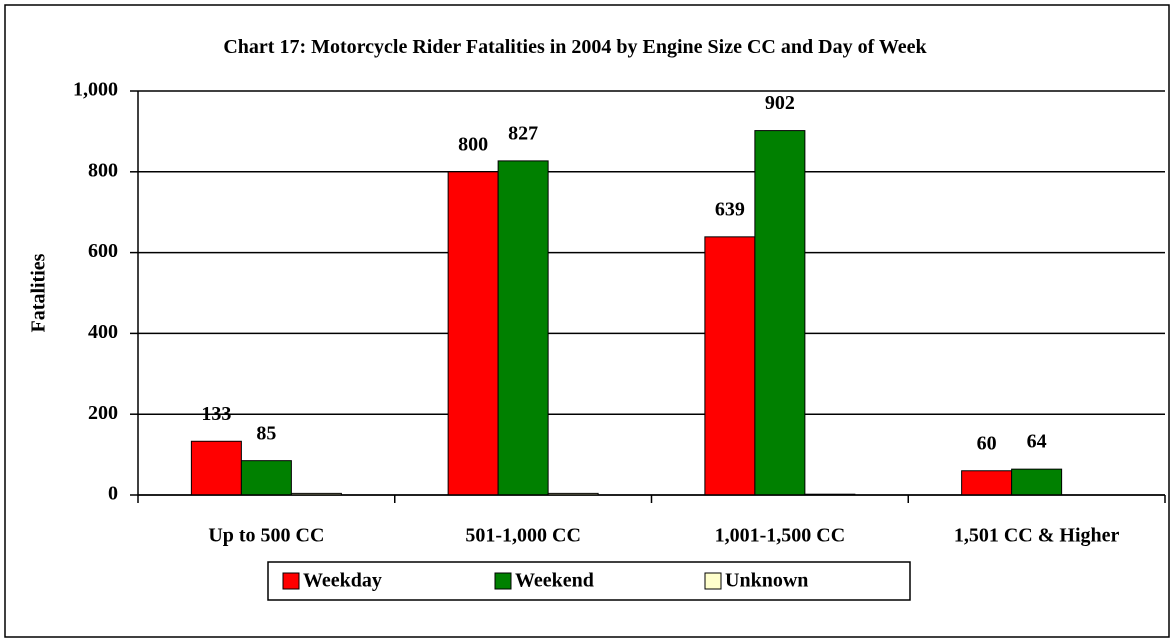 The width and height of the screenshot is (1171, 639). What do you see at coordinates (95, 90) in the screenshot?
I see `y-tick-label: 1,000` at bounding box center [95, 90].